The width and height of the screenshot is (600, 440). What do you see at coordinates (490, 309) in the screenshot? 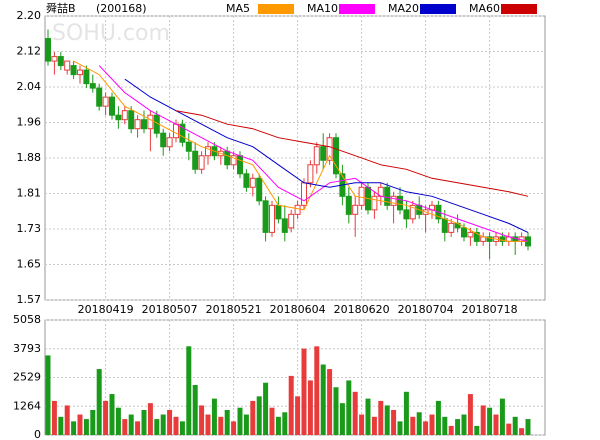
I see `x-tick-label: 20180718` at bounding box center [490, 309].